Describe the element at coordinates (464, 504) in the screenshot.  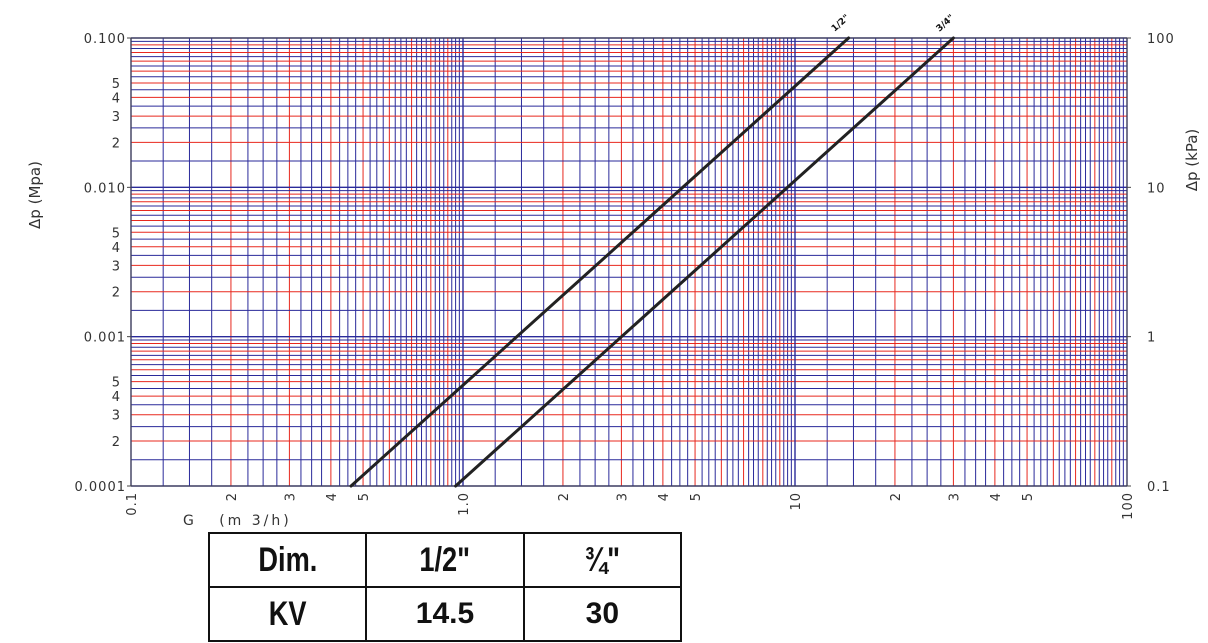
I see `x-tick-label: 1.0` at that location.